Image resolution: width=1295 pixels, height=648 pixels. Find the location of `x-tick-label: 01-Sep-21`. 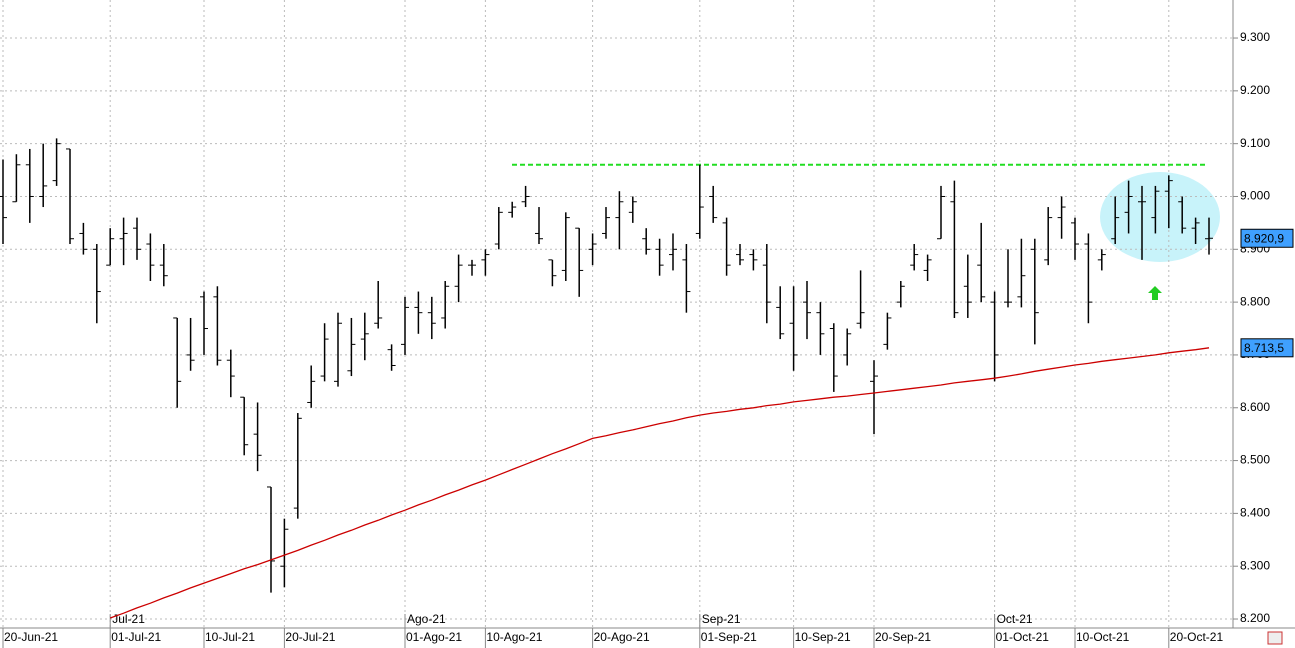

x-tick-label: 01-Sep-21 is located at coordinates (729, 637).